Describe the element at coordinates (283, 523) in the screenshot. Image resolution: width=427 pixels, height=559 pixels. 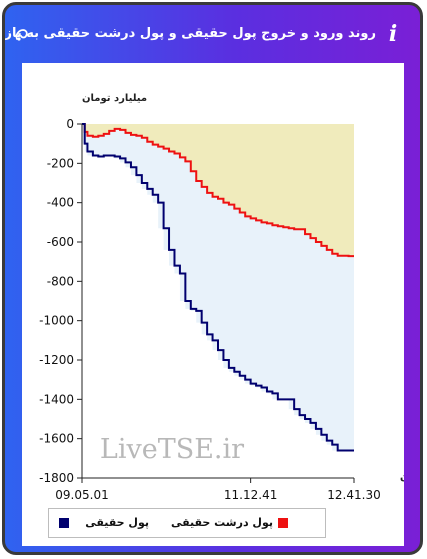
I see `legend-swatch-big-money` at that location.